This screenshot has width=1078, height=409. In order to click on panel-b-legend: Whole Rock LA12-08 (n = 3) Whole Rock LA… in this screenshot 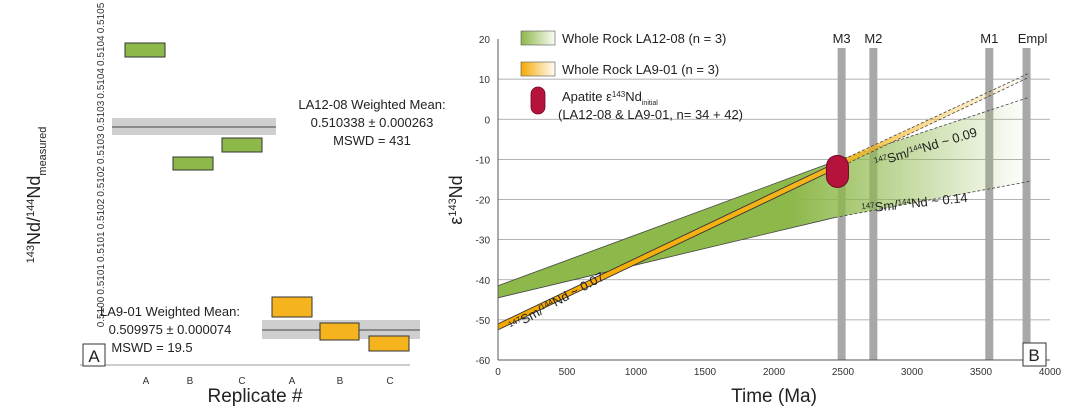, I will do `click(631, 76)`.